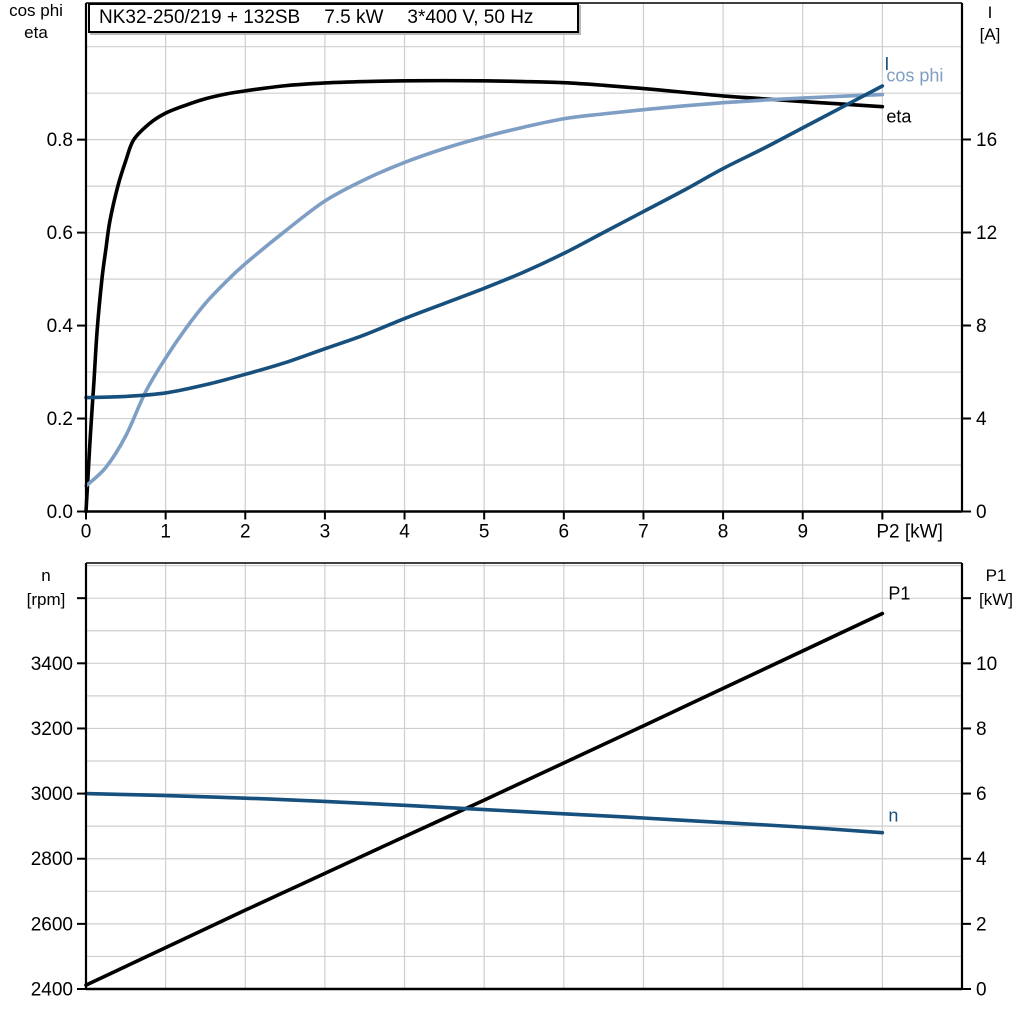 Image resolution: width=1024 pixels, height=1024 pixels. Describe the element at coordinates (60, 419) in the screenshot. I see `left-tick-label: 0.2` at that location.